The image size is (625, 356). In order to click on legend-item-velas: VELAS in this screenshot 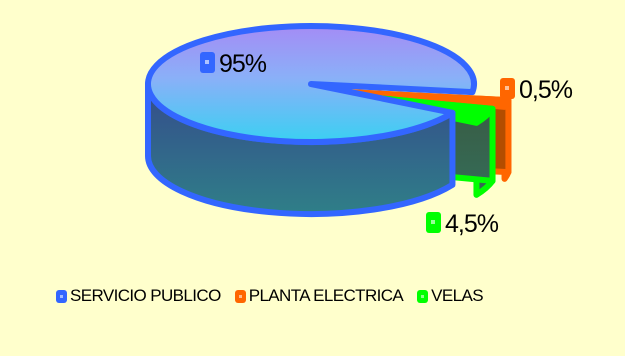, I will do `click(450, 296)`.